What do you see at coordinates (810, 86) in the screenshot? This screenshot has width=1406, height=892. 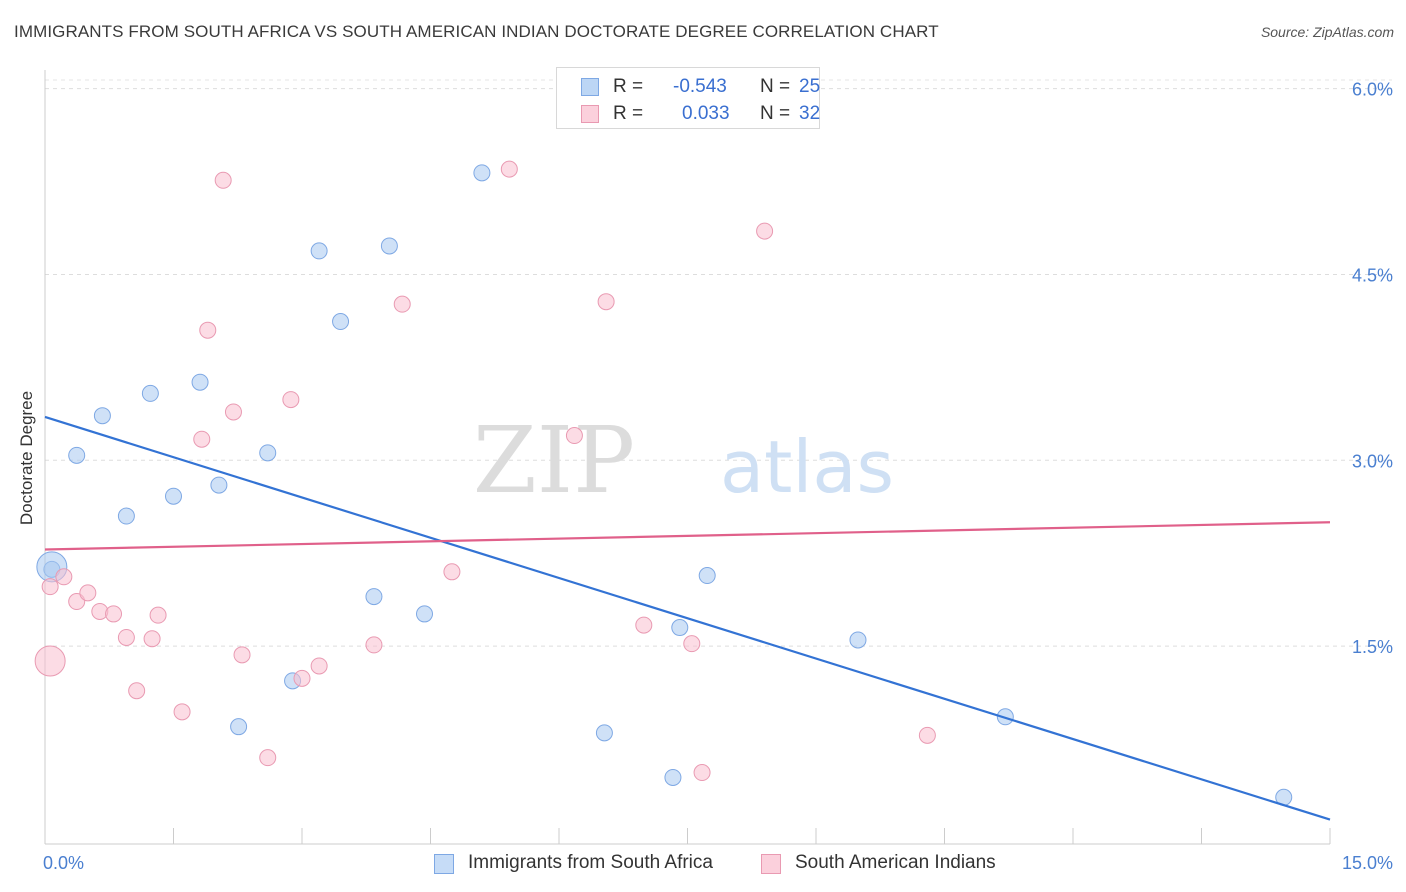 I see `legend-n-value: 25` at bounding box center [810, 86].